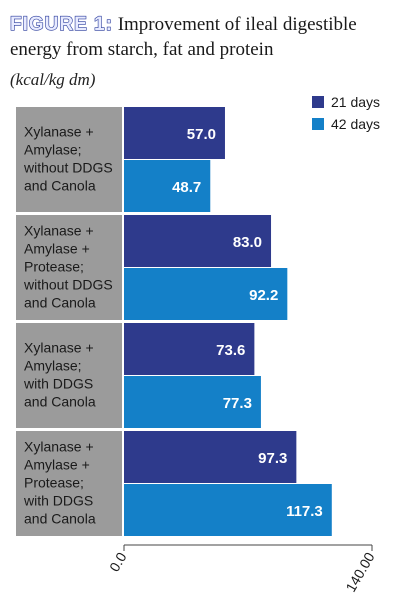 The width and height of the screenshot is (400, 599). I want to click on data-label-21-days-3: 73.6, so click(230, 350).